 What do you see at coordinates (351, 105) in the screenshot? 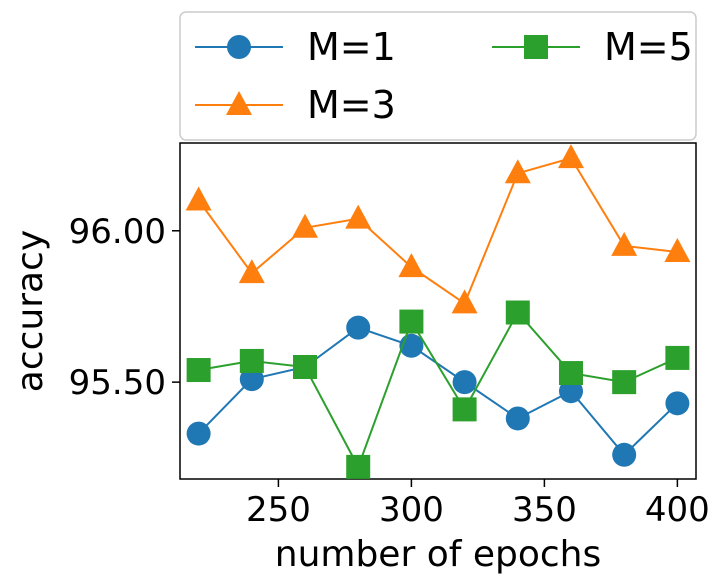
I see `legend-label: M=3` at bounding box center [351, 105].